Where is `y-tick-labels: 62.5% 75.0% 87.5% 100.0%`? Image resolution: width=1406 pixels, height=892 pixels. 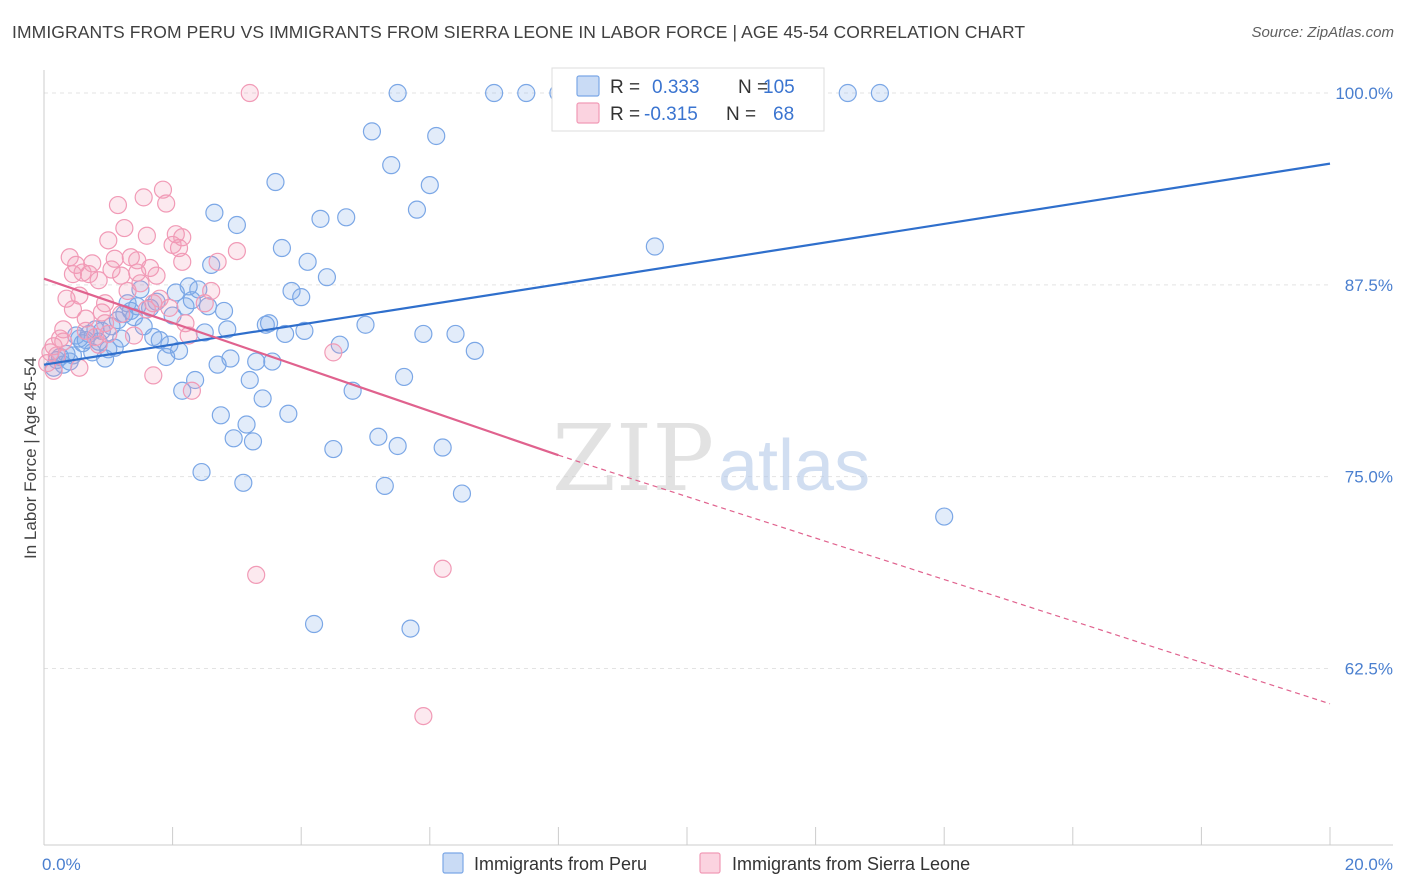
y-tick-labels: 62.5% 75.0% 87.5% 100.0% is located at coordinates (1364, 381).